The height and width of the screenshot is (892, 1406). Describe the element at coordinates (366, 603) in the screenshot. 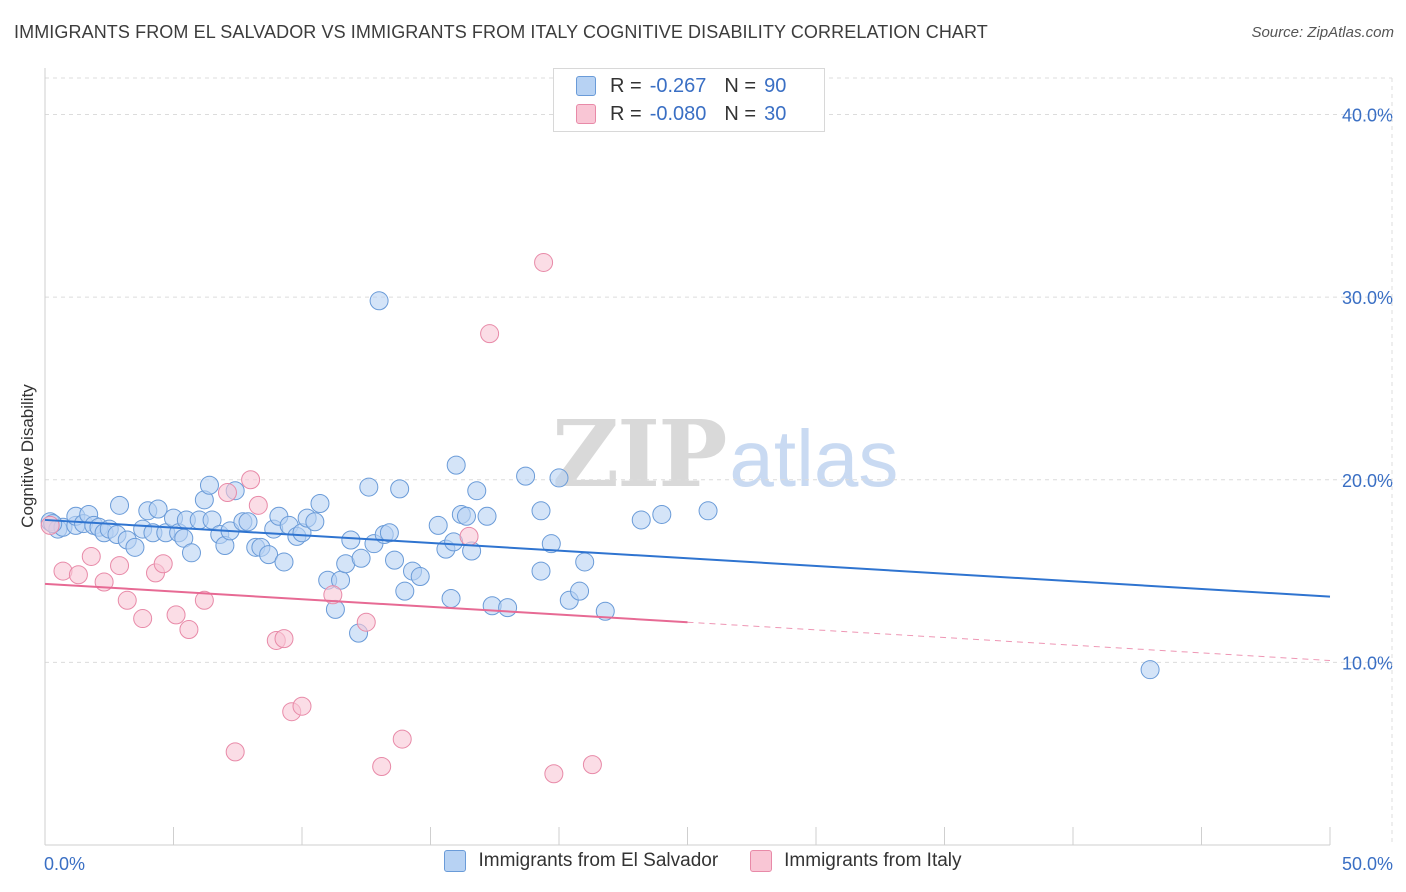

I see `italy-trendline` at that location.